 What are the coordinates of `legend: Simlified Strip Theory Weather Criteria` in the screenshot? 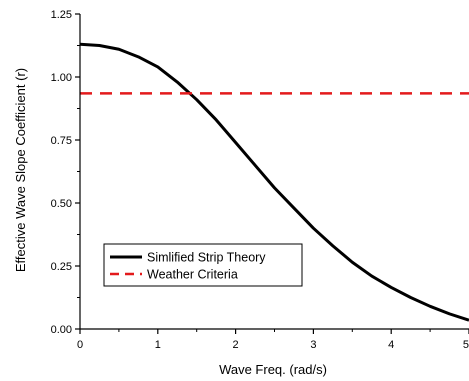 It's located at (203, 265).